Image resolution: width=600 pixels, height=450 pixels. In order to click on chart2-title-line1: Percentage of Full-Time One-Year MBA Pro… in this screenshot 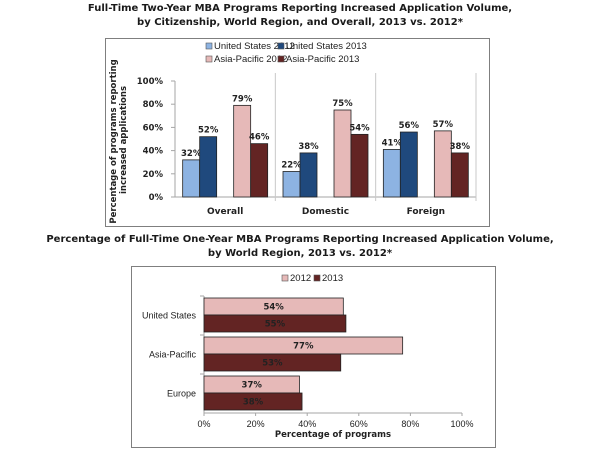, I will do `click(300, 239)`.